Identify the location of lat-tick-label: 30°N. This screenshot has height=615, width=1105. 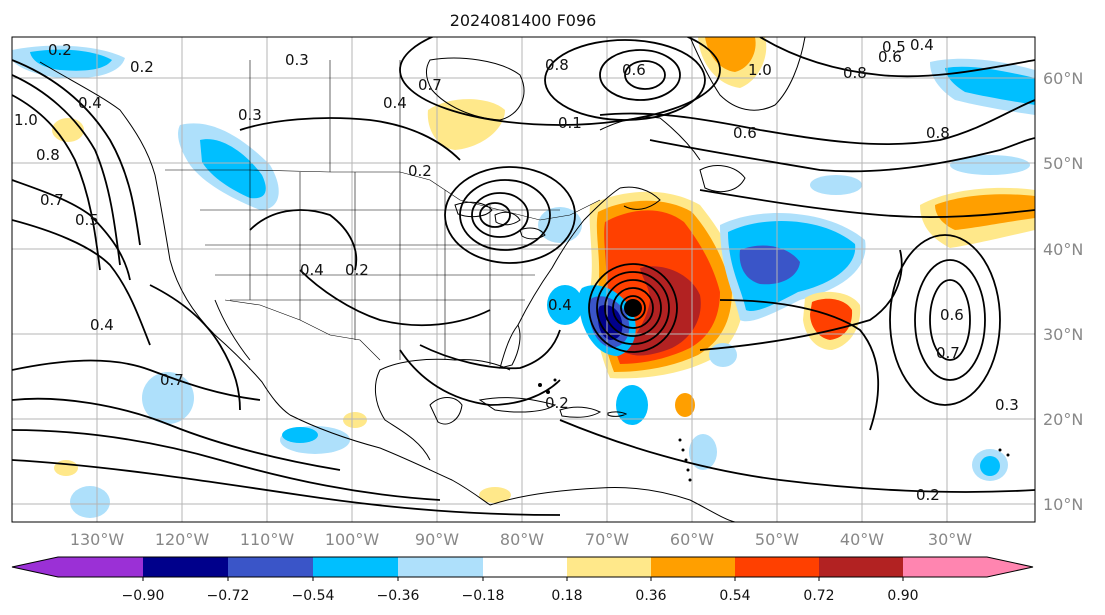
(1063, 334).